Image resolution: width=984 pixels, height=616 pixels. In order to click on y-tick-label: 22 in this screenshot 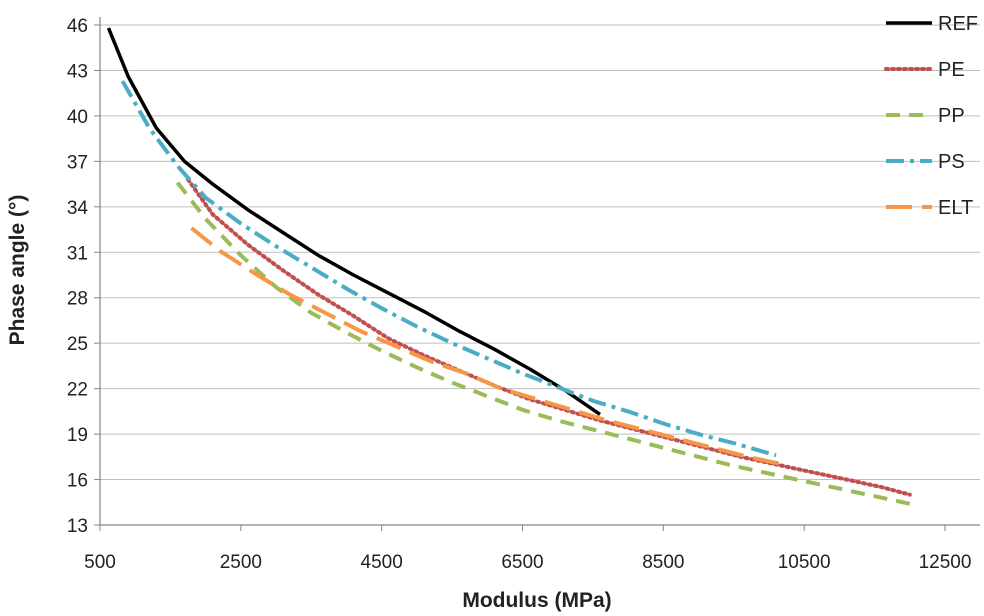, I will do `click(77, 390)`.